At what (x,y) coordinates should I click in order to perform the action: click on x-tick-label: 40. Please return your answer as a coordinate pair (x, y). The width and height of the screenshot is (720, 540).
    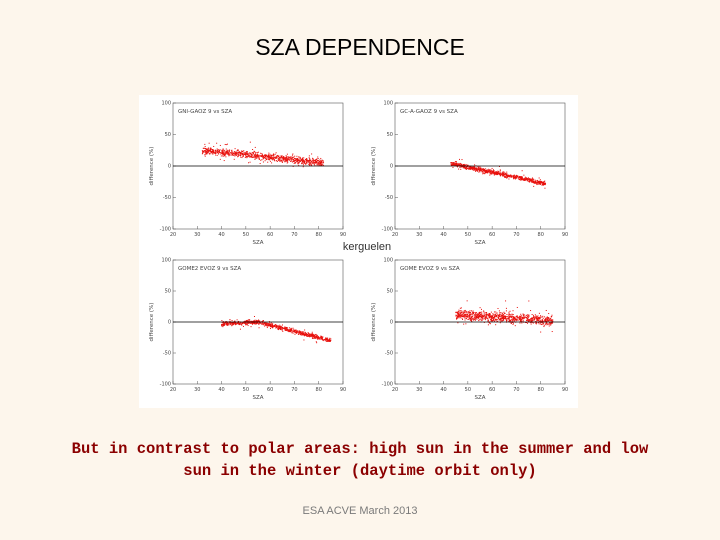
    Looking at the image, I should click on (221, 390).